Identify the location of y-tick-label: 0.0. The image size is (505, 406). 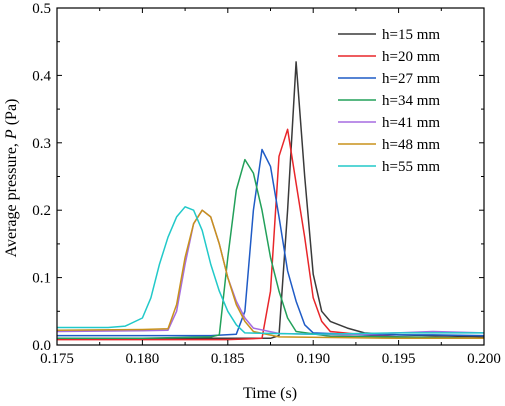
(41, 346).